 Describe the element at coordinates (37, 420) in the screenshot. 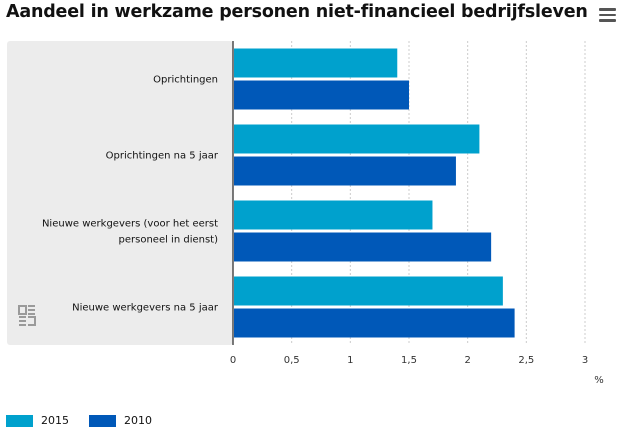

I see `legend-item-2015: 2015` at that location.